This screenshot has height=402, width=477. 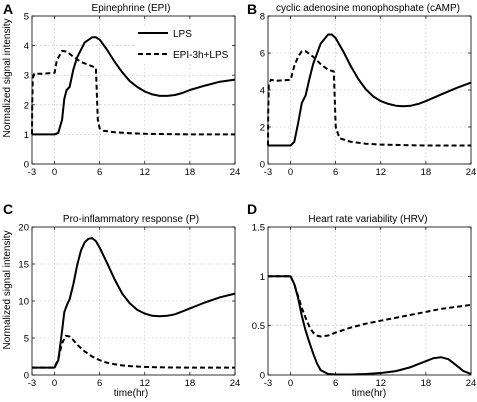 I want to click on panel-title-d: Heart rate variability (HRV), so click(x=367, y=219).